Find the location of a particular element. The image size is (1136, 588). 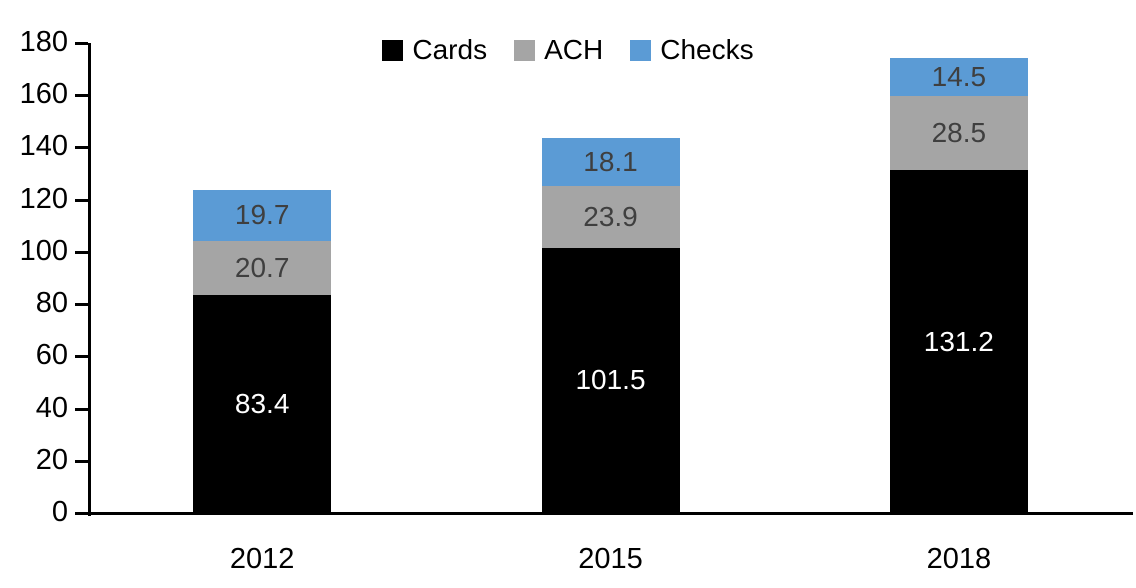

bar-segment-2012-checks: 19.7 is located at coordinates (262, 215).